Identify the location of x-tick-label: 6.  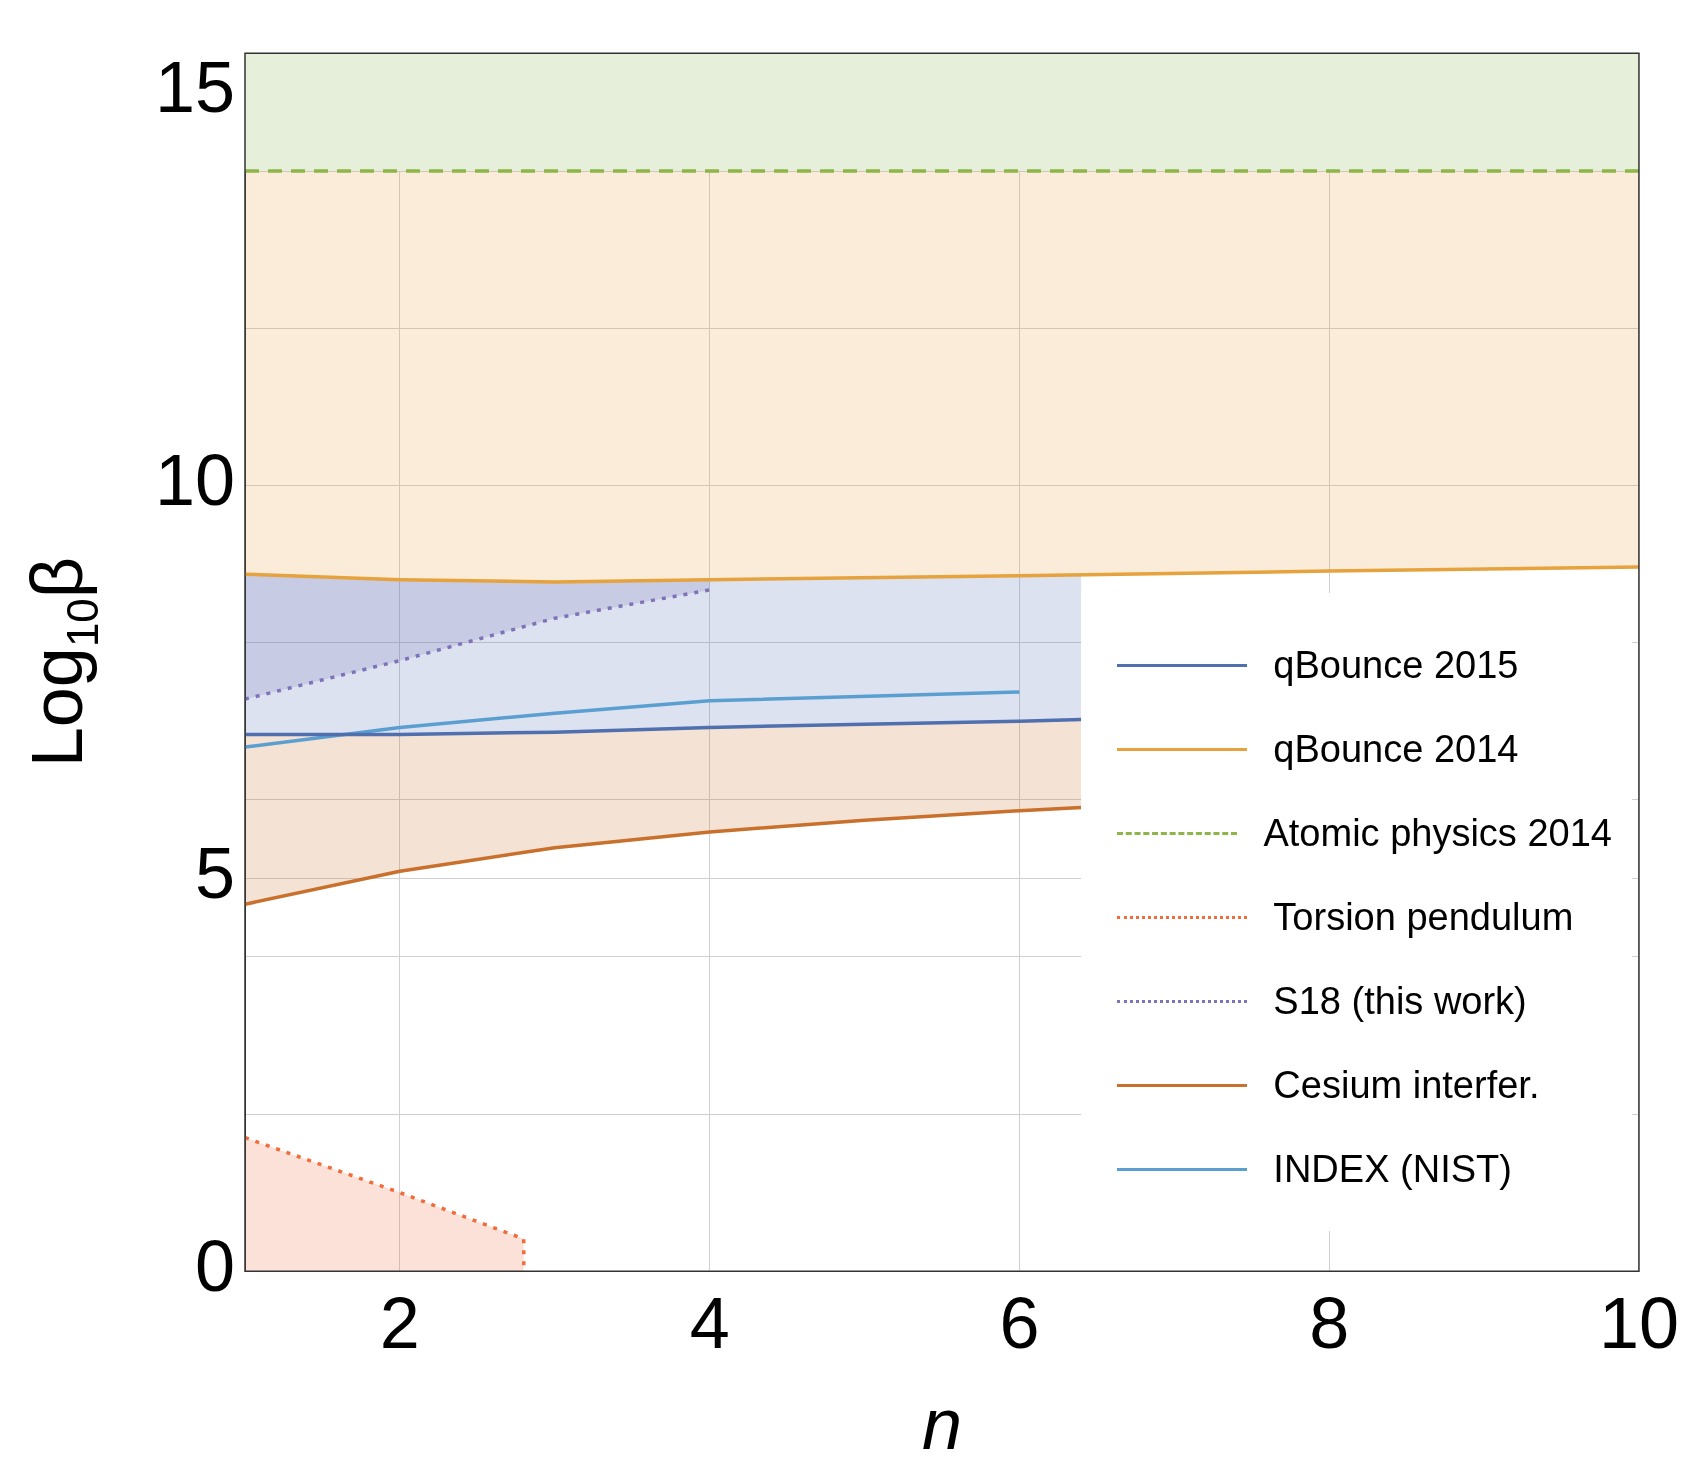
(1019, 1323).